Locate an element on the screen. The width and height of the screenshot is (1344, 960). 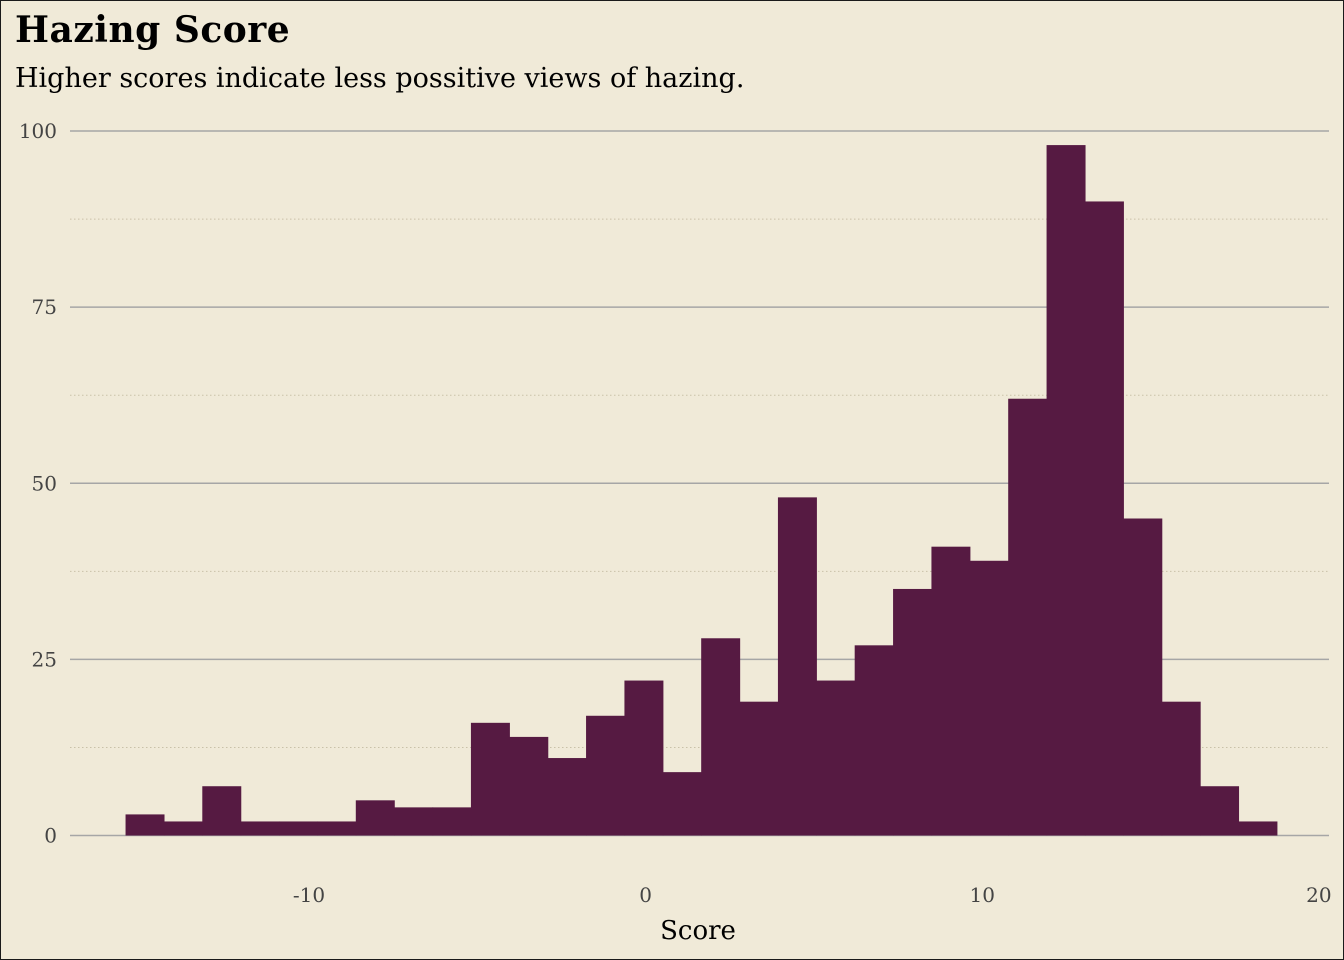
y-tick-label: 50 is located at coordinates (44, 483).